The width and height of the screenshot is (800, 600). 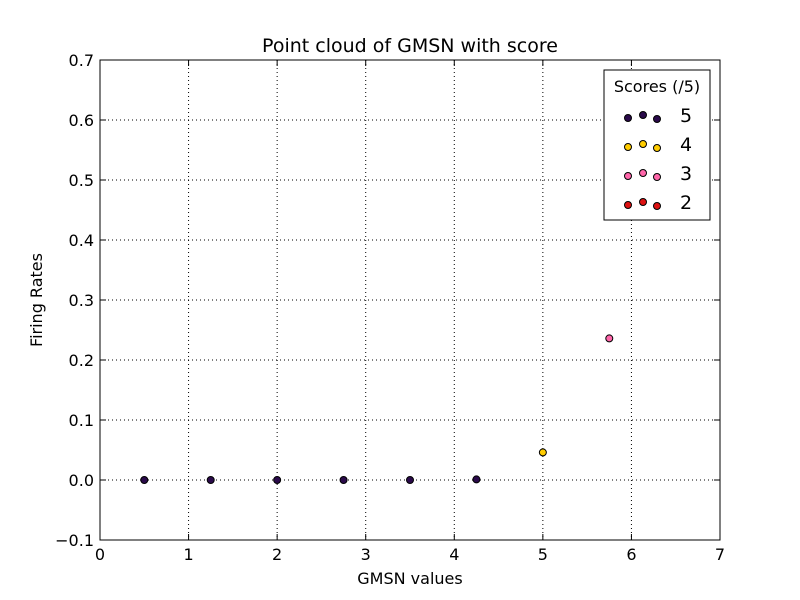 What do you see at coordinates (454, 554) in the screenshot?
I see `x-tick-label: 4` at bounding box center [454, 554].